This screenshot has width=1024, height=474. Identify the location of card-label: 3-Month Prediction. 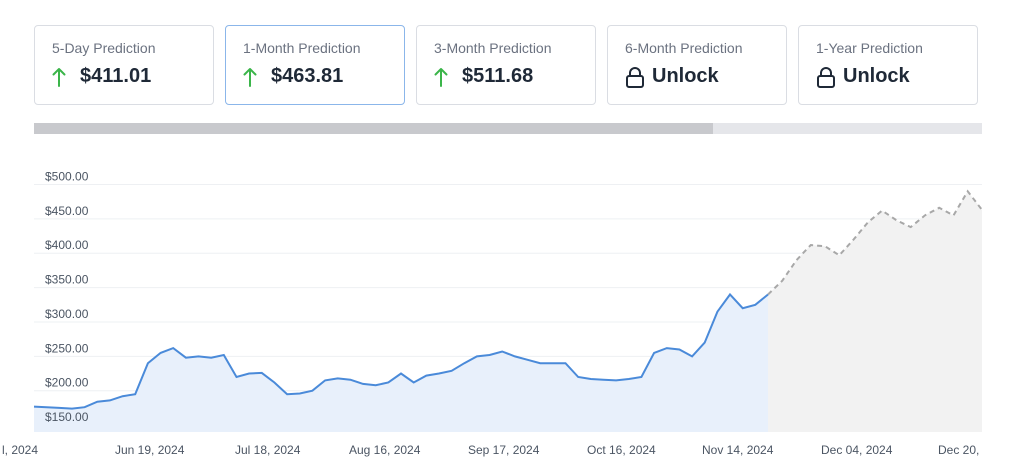
(493, 48).